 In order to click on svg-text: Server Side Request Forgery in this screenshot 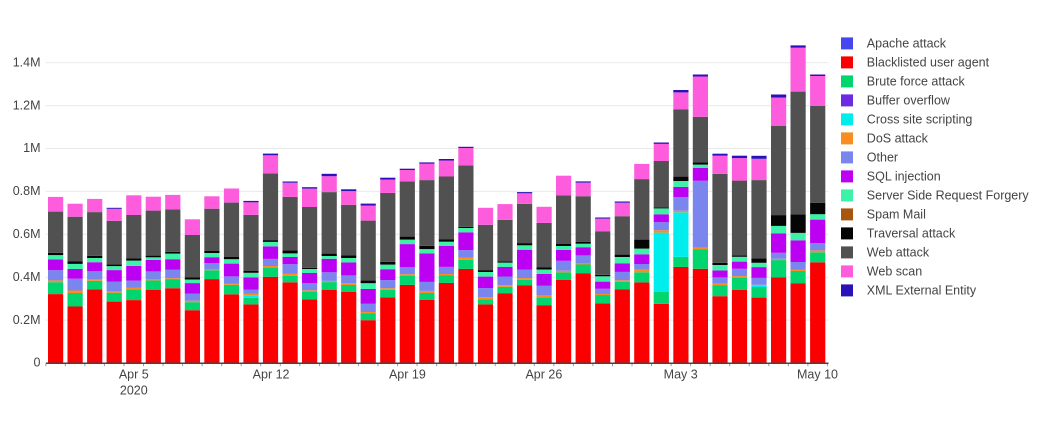, I will do `click(948, 196)`.